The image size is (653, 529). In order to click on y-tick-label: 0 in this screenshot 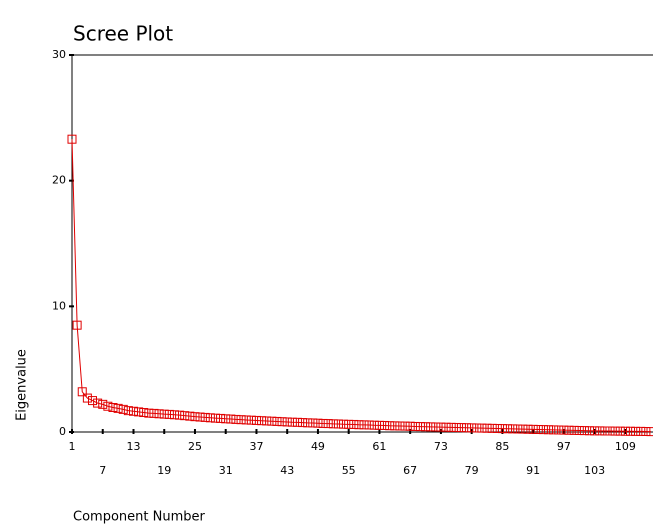, I will do `click(62, 431)`.